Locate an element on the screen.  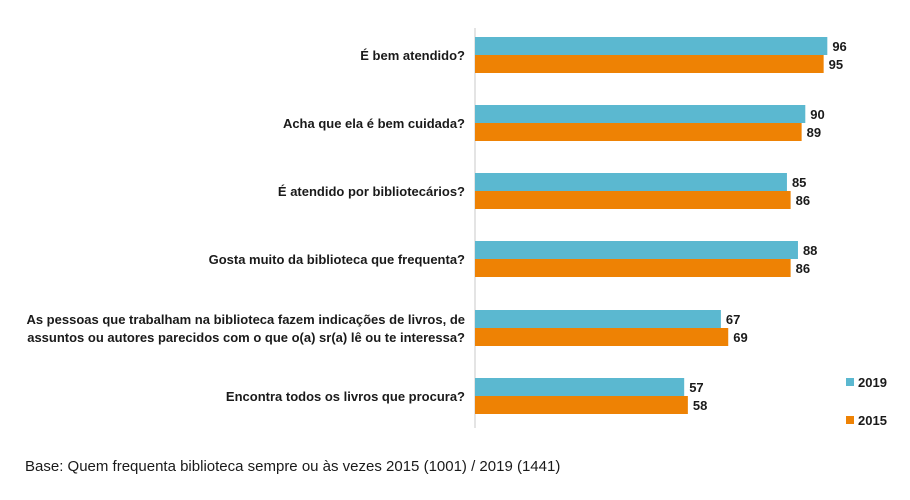
value-label-2019: 85 is located at coordinates (799, 182).